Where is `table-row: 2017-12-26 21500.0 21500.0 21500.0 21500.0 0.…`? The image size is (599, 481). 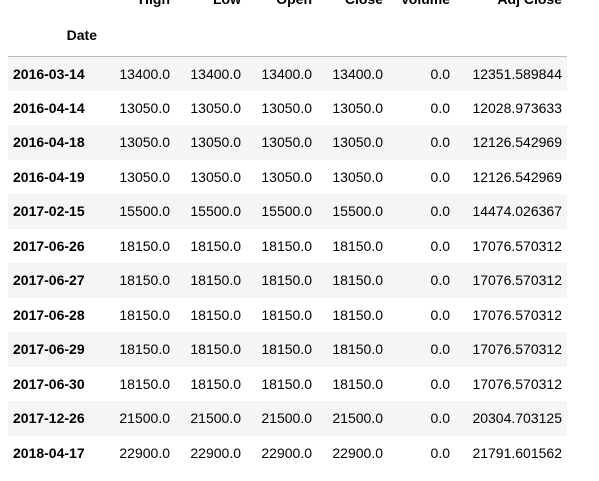
table-row: 2017-12-26 21500.0 21500.0 21500.0 21500.0 0.… is located at coordinates (287, 418).